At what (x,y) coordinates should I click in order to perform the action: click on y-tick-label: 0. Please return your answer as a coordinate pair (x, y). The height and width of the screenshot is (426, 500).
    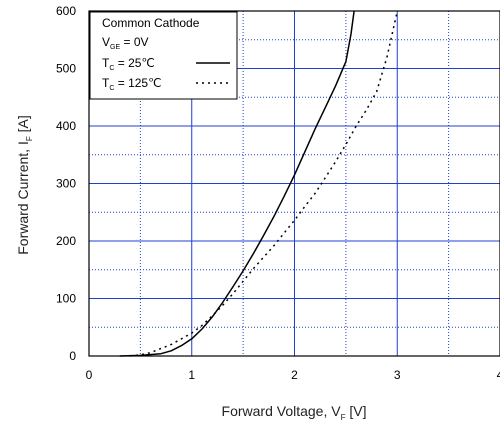
    Looking at the image, I should click on (72, 356).